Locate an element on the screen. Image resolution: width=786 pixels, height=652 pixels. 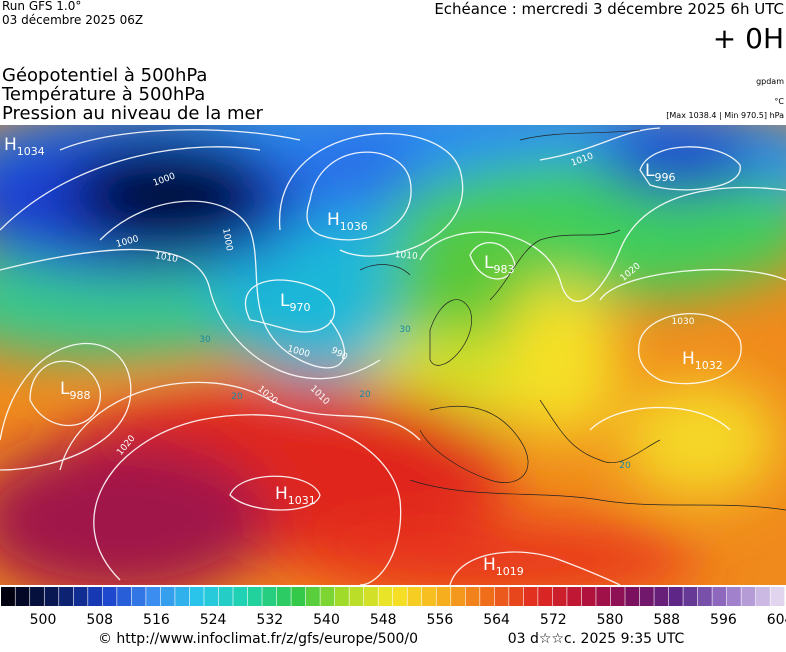
colorbar-label: 588 is located at coordinates (666, 620).